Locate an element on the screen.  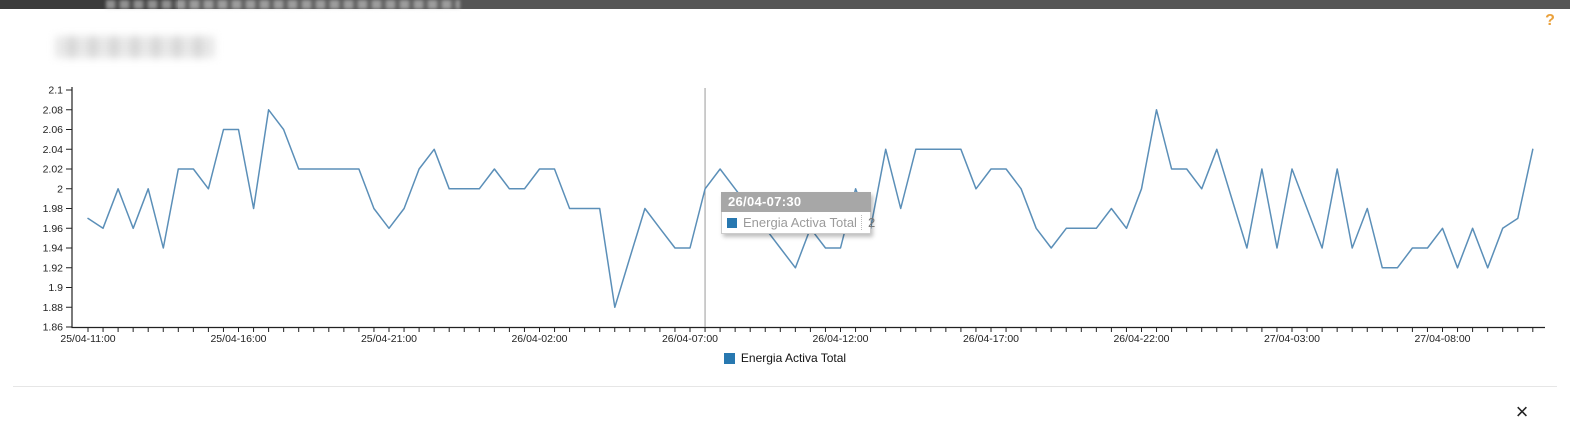
window-top-bar is located at coordinates (785, 4).